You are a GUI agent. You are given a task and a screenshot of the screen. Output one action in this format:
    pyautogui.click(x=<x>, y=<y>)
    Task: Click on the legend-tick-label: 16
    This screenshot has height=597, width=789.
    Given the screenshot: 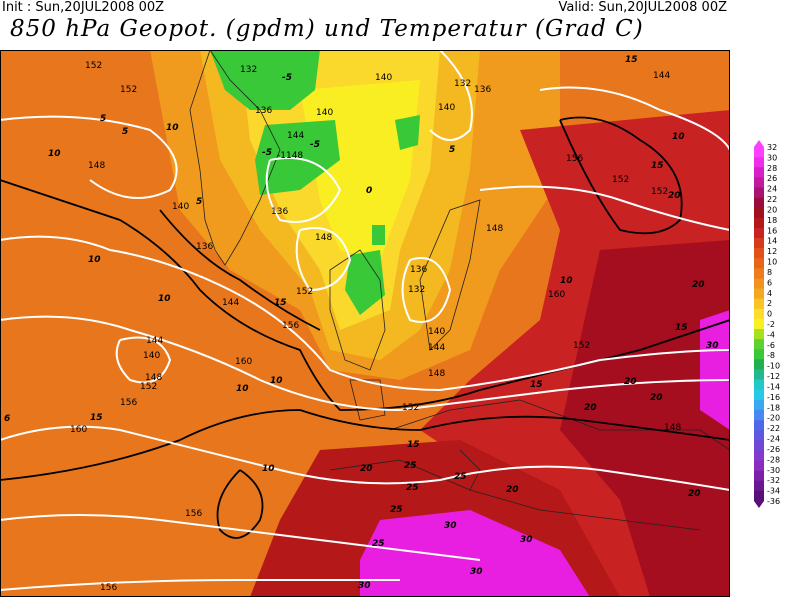 What is the action you would take?
    pyautogui.click(x=772, y=230)
    